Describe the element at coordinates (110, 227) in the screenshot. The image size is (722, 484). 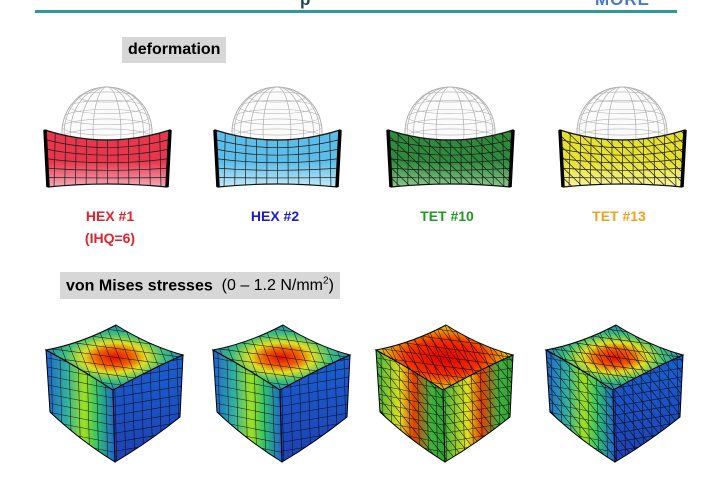
I see `caption-hex1: HEX #1 (IHQ=6)` at that location.